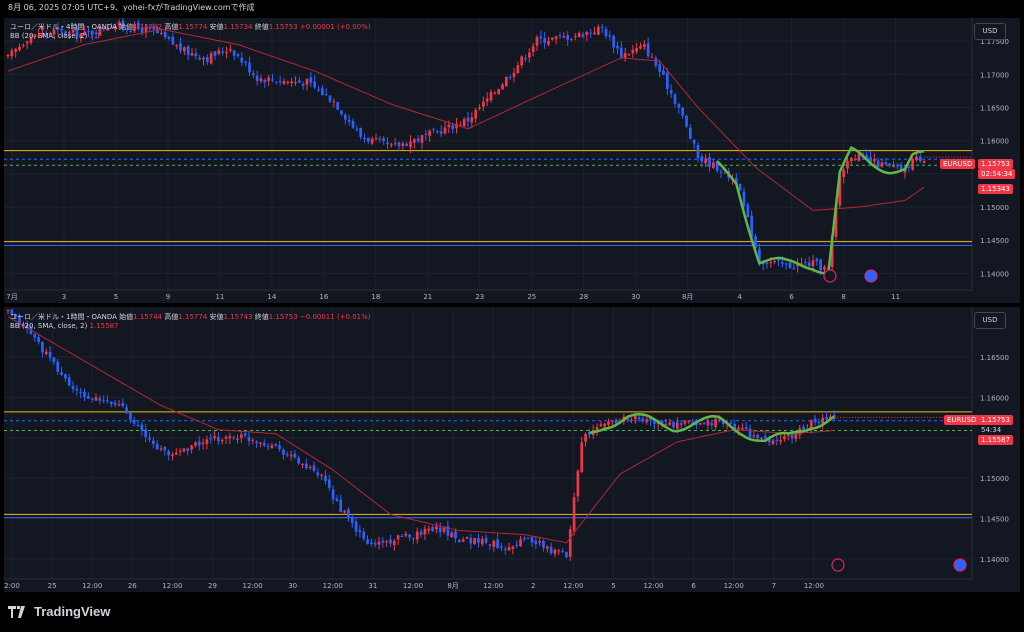  What do you see at coordinates (64, 326) in the screenshot?
I see `bb-legend-1h: BB (20, SMA, close, 2) 1.15587` at bounding box center [64, 326].